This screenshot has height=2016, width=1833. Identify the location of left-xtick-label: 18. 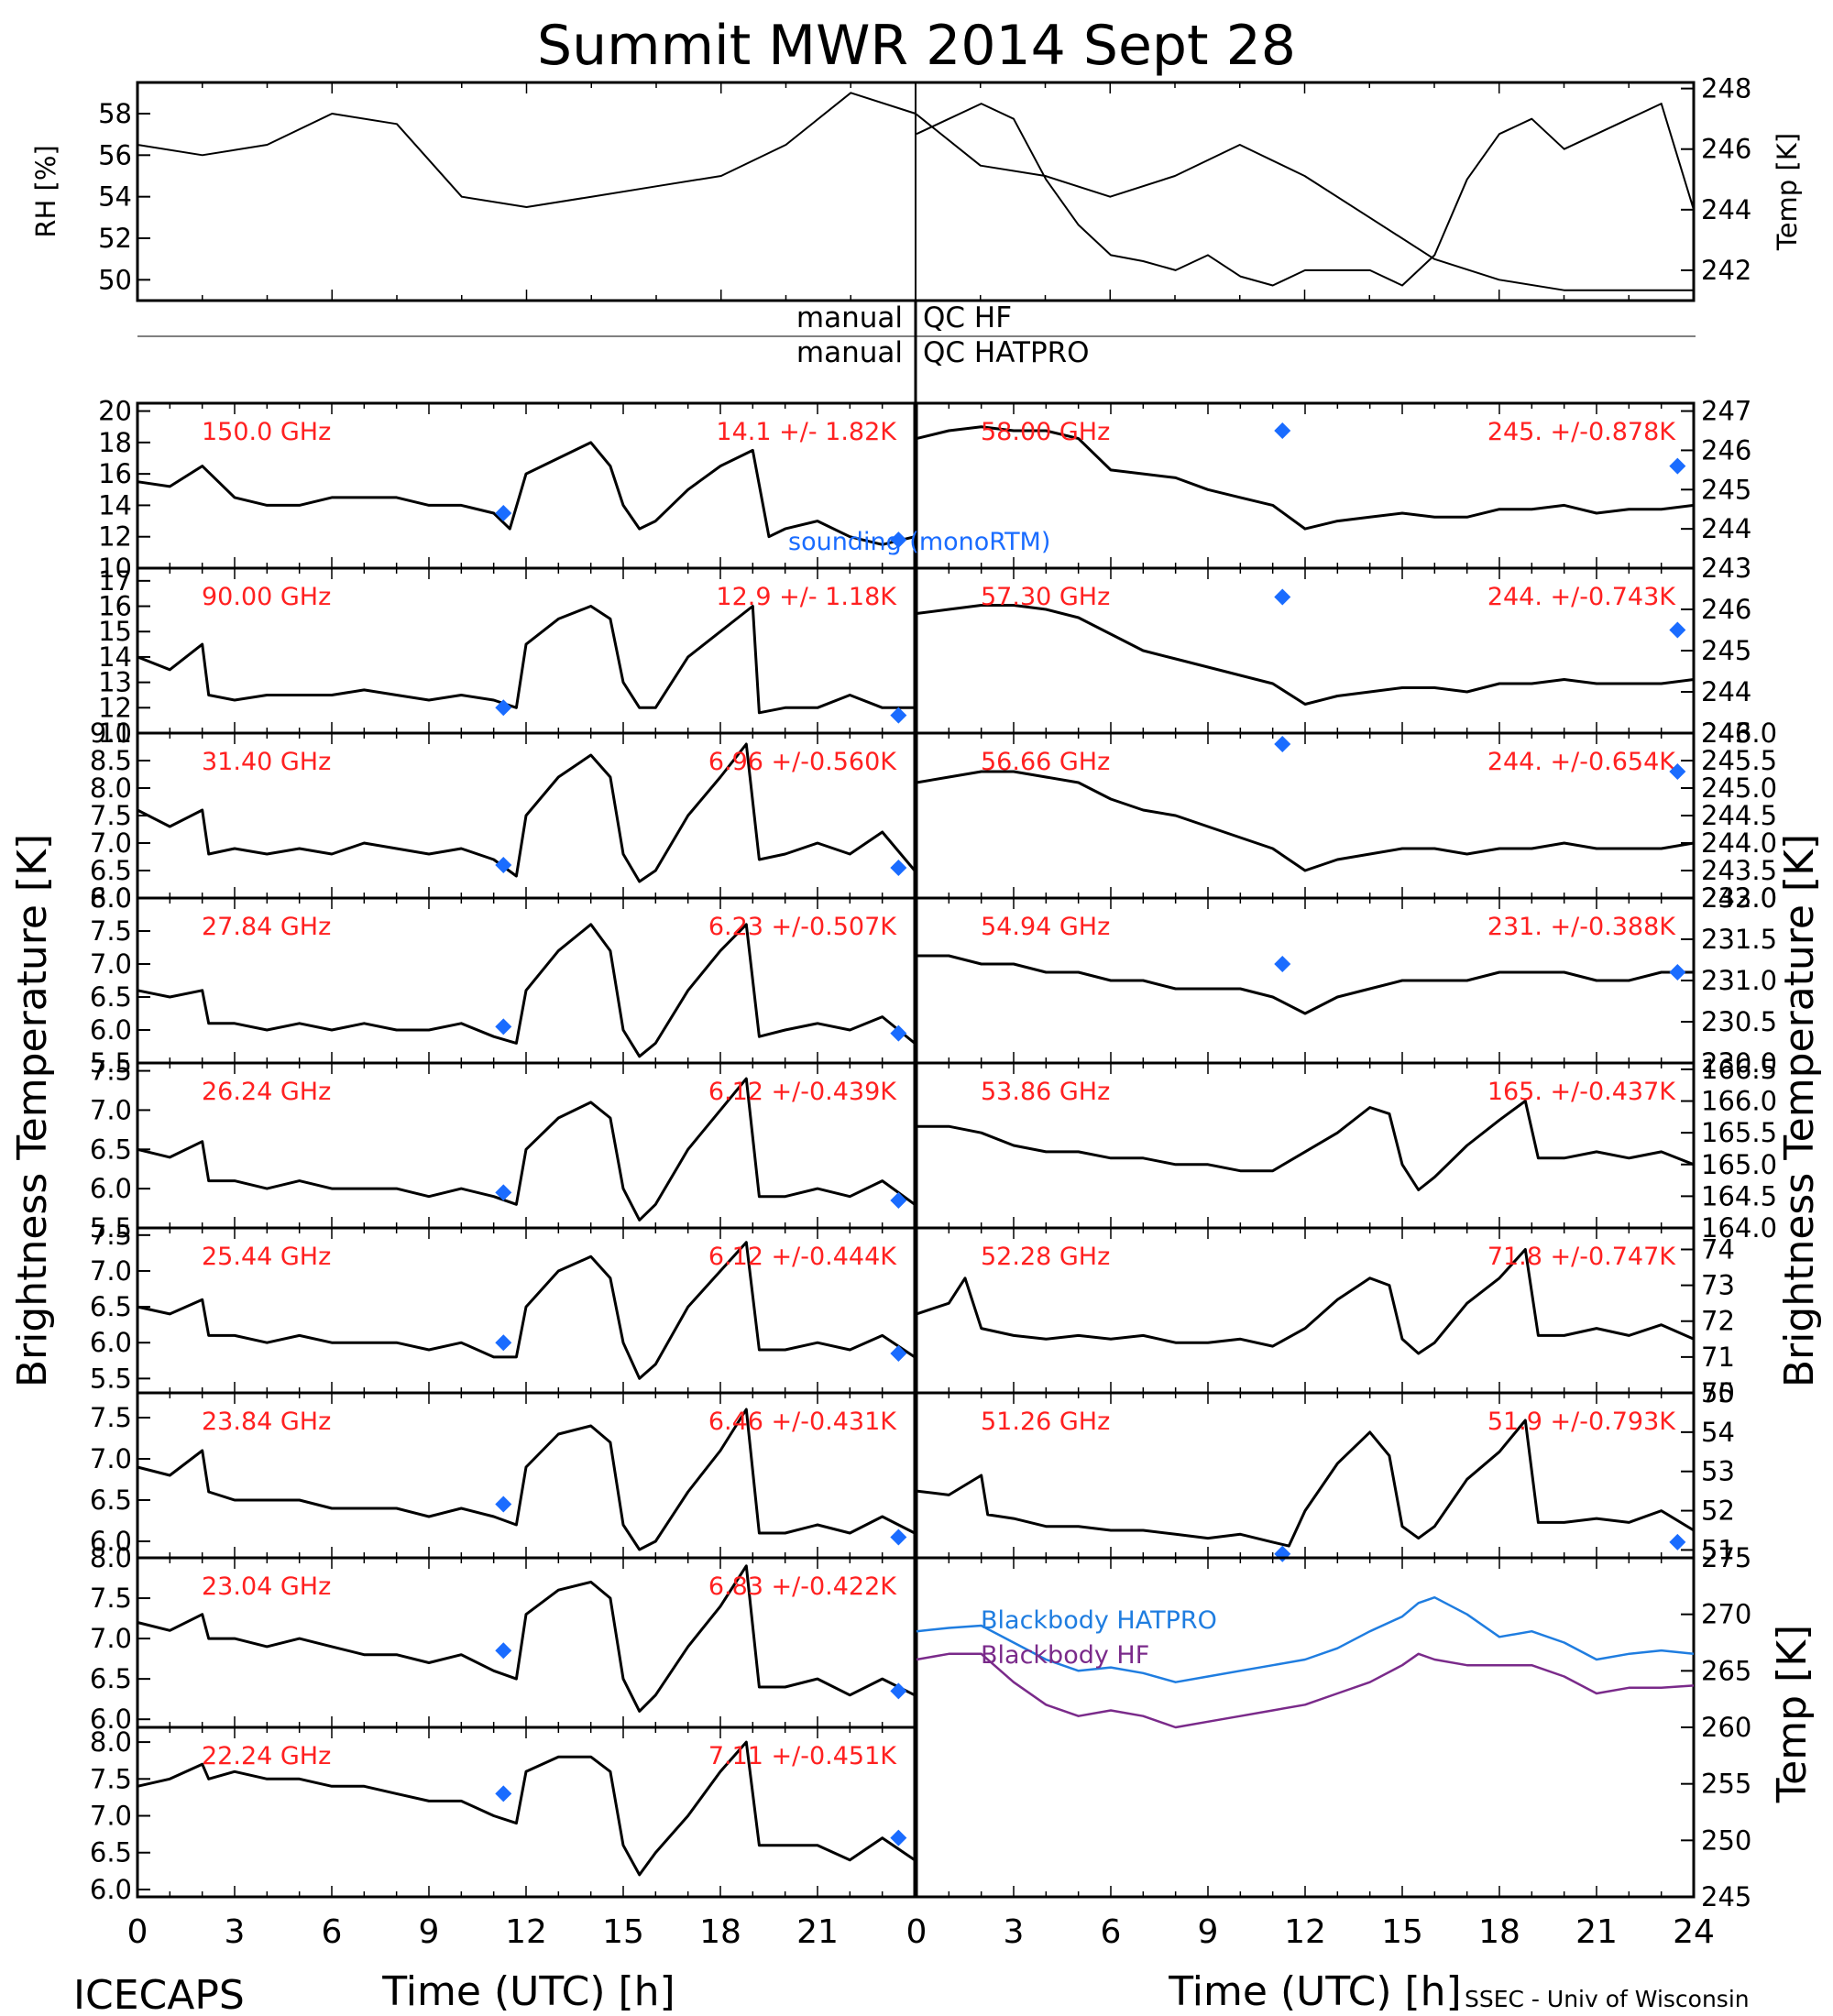
(720, 1932).